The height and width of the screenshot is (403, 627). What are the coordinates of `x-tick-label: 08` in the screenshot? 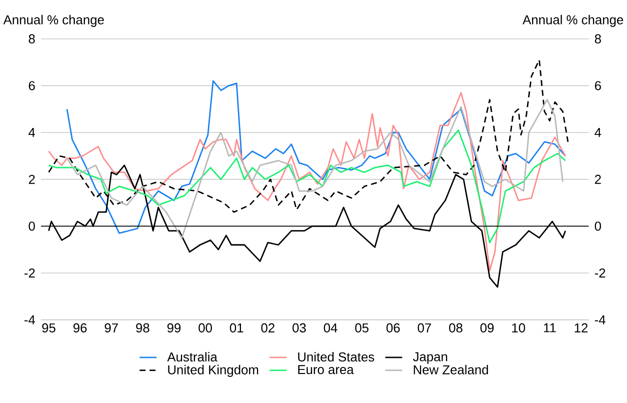 It's located at (455, 327).